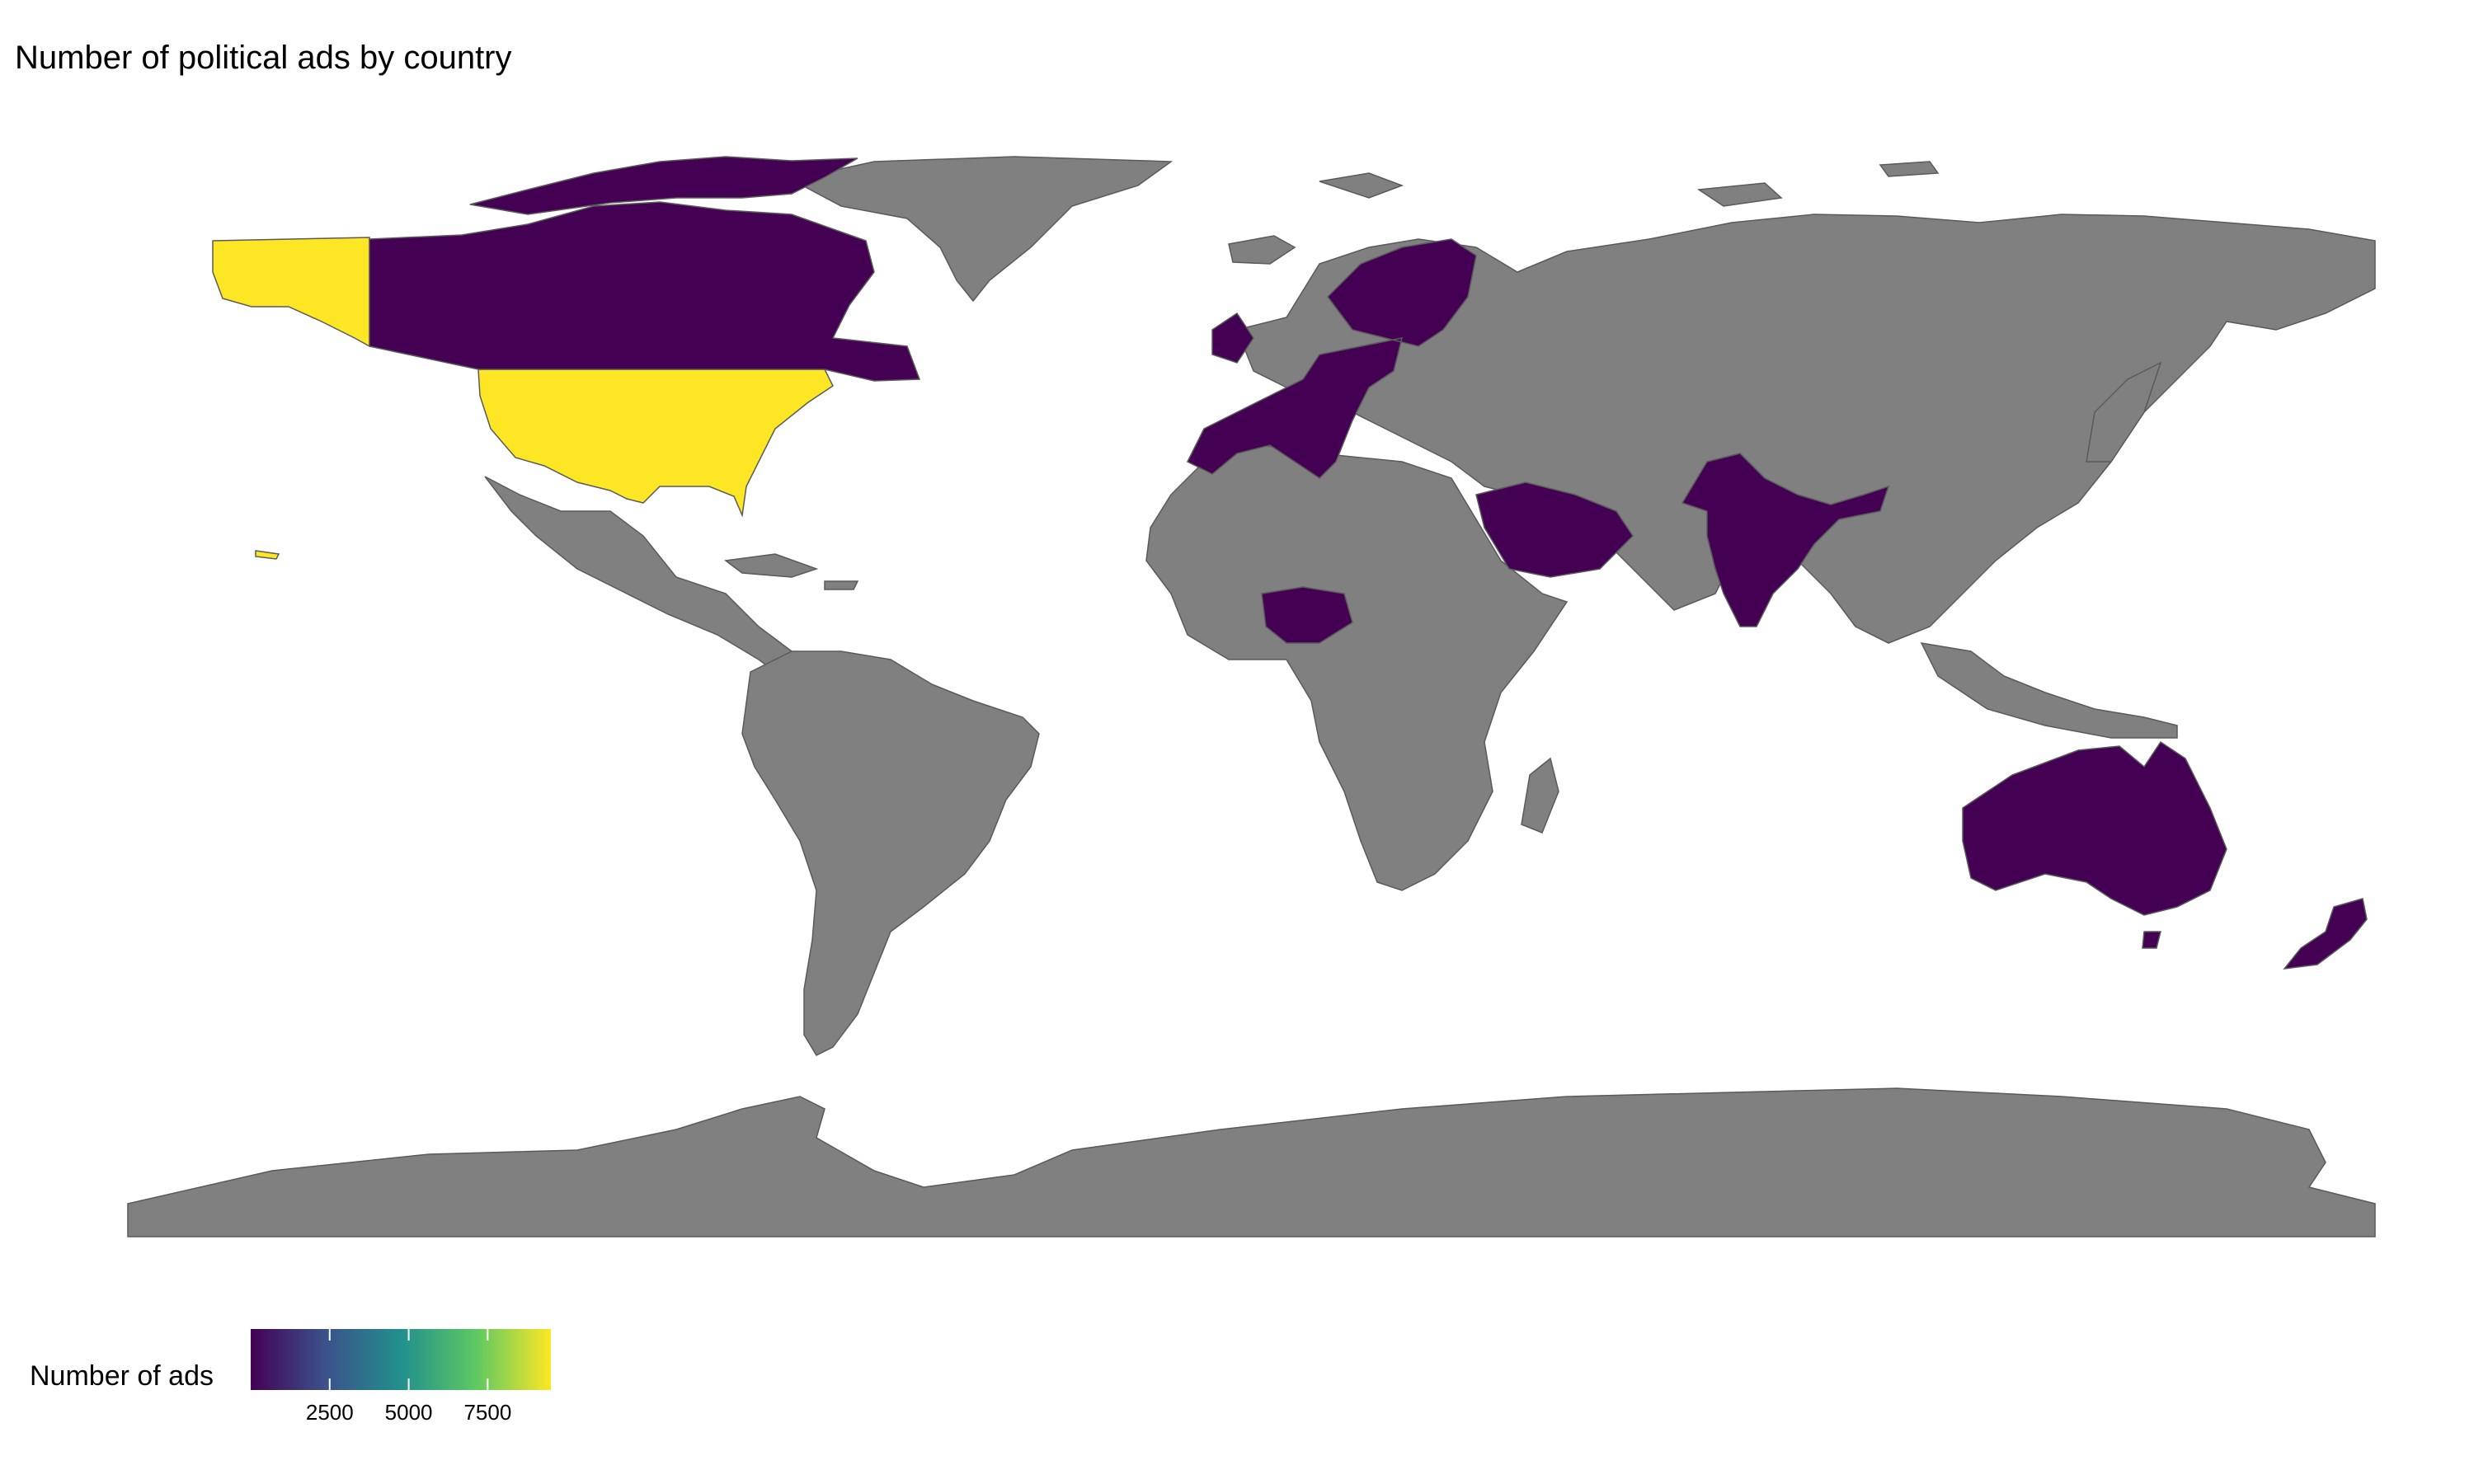 The height and width of the screenshot is (1484, 2474). What do you see at coordinates (2049, 690) in the screenshot?
I see `land-southeast-asia` at bounding box center [2049, 690].